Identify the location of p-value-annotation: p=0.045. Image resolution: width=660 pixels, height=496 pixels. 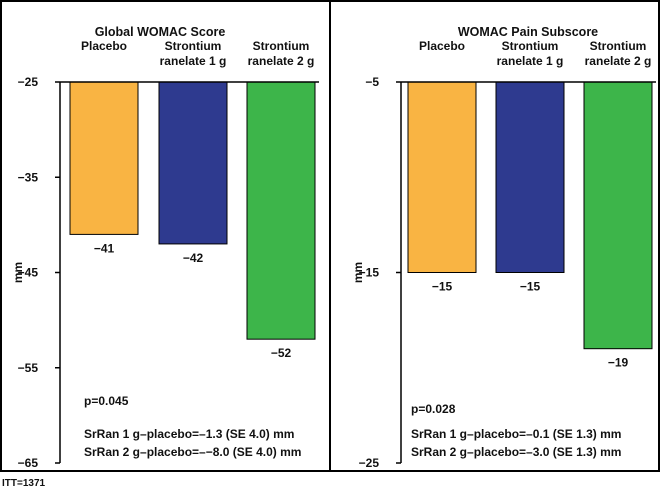
(106, 401).